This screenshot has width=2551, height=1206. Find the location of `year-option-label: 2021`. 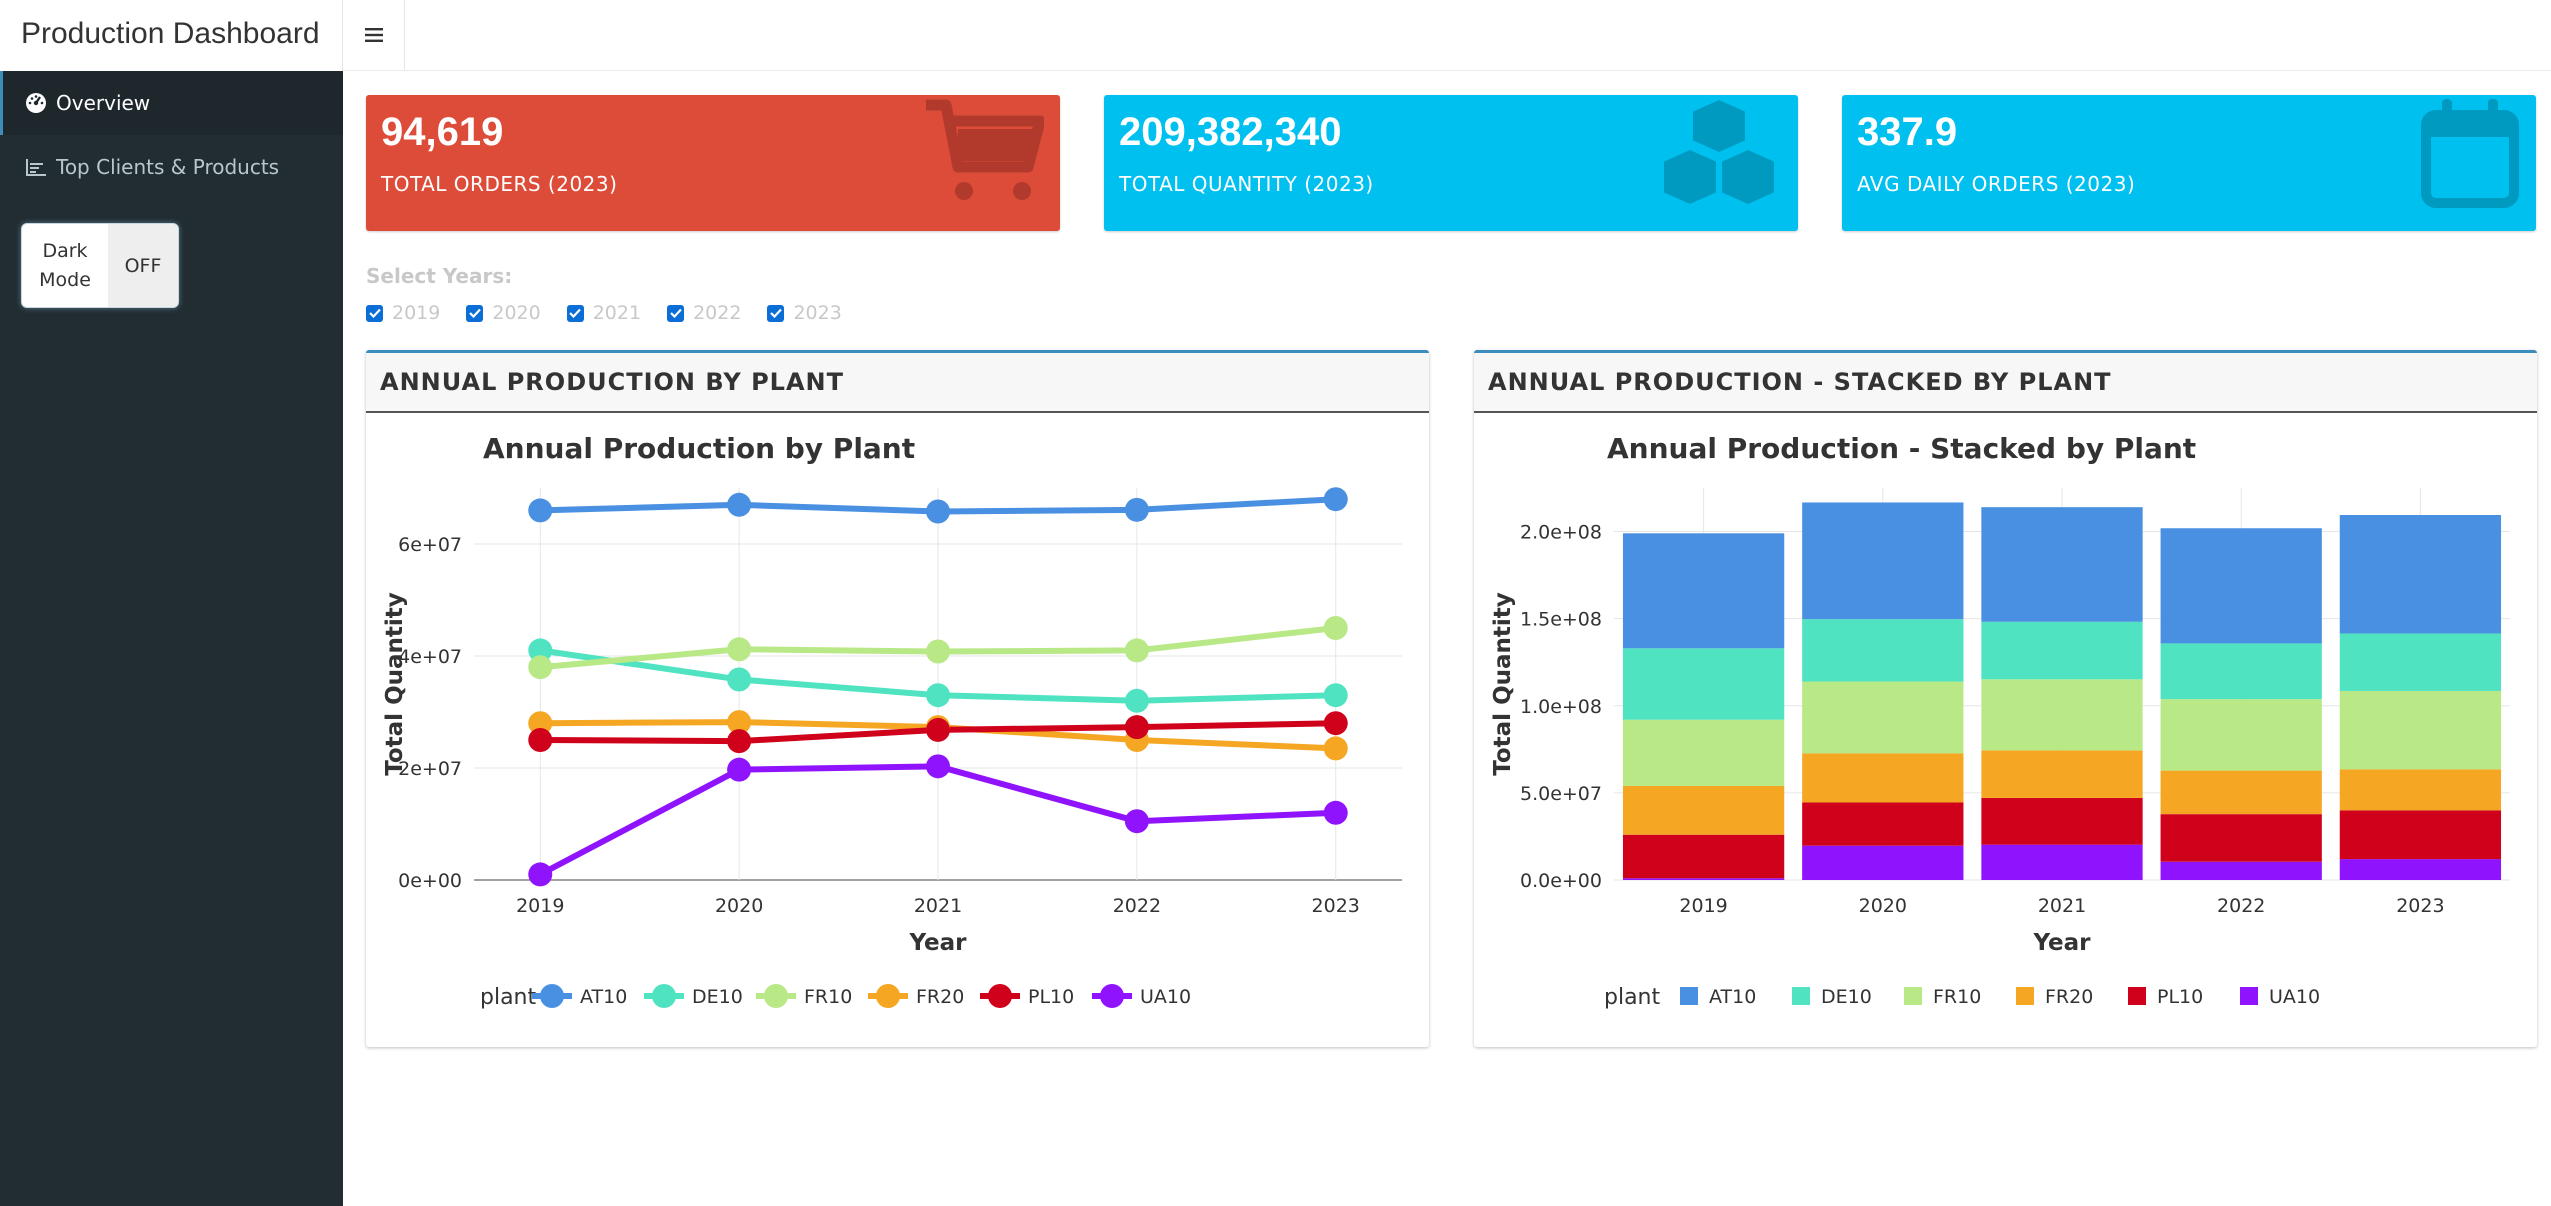

year-option-label: 2021 is located at coordinates (617, 313).